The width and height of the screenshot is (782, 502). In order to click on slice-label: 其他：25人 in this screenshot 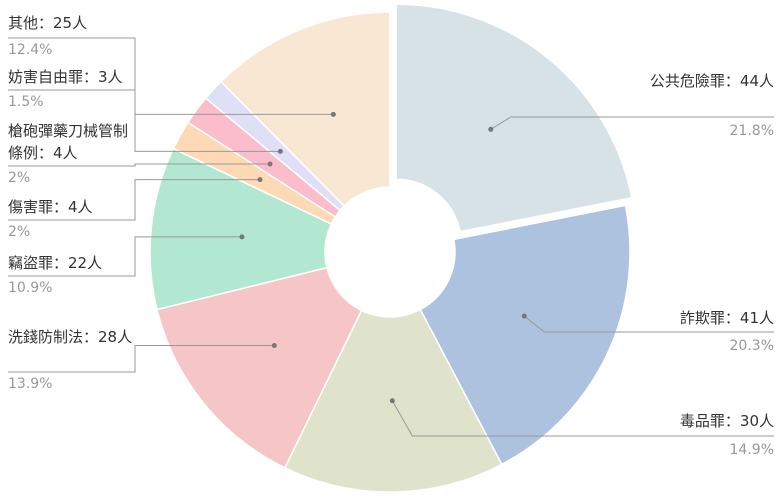, I will do `click(48, 23)`.